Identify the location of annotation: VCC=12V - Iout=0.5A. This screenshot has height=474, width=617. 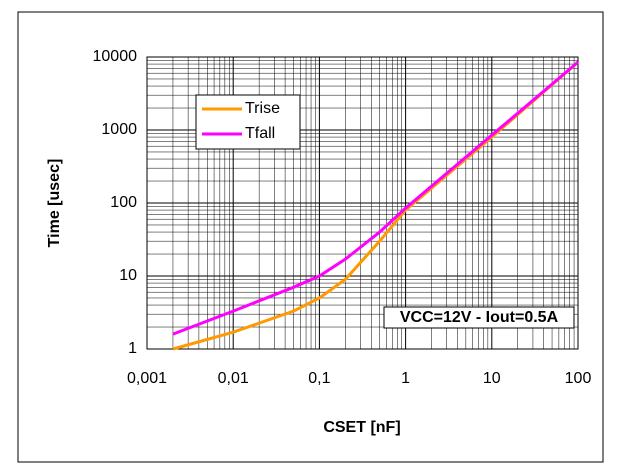
(479, 317).